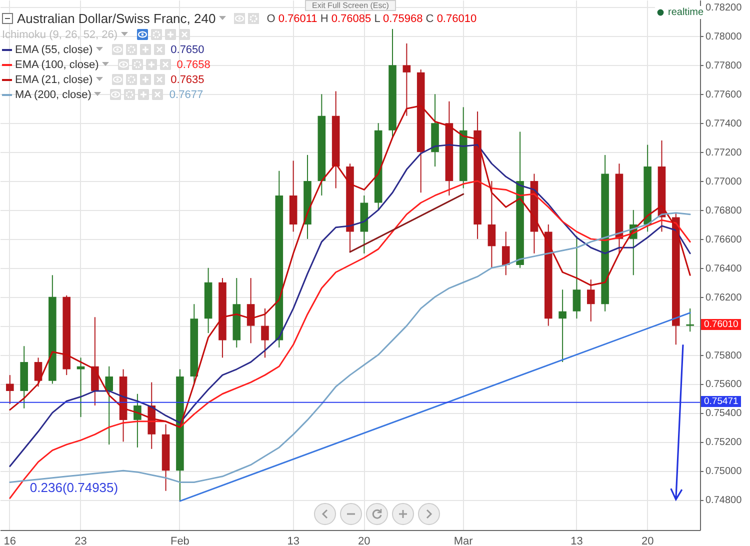 Image resolution: width=750 pixels, height=546 pixels. Describe the element at coordinates (53, 94) in the screenshot. I see `legend-label: MA (200, close)` at that location.